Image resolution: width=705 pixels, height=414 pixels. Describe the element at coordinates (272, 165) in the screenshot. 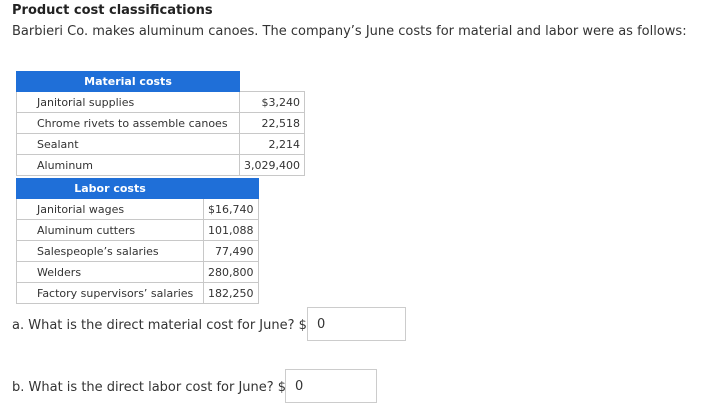

I see `material-item-value: 3,029,400` at that location.